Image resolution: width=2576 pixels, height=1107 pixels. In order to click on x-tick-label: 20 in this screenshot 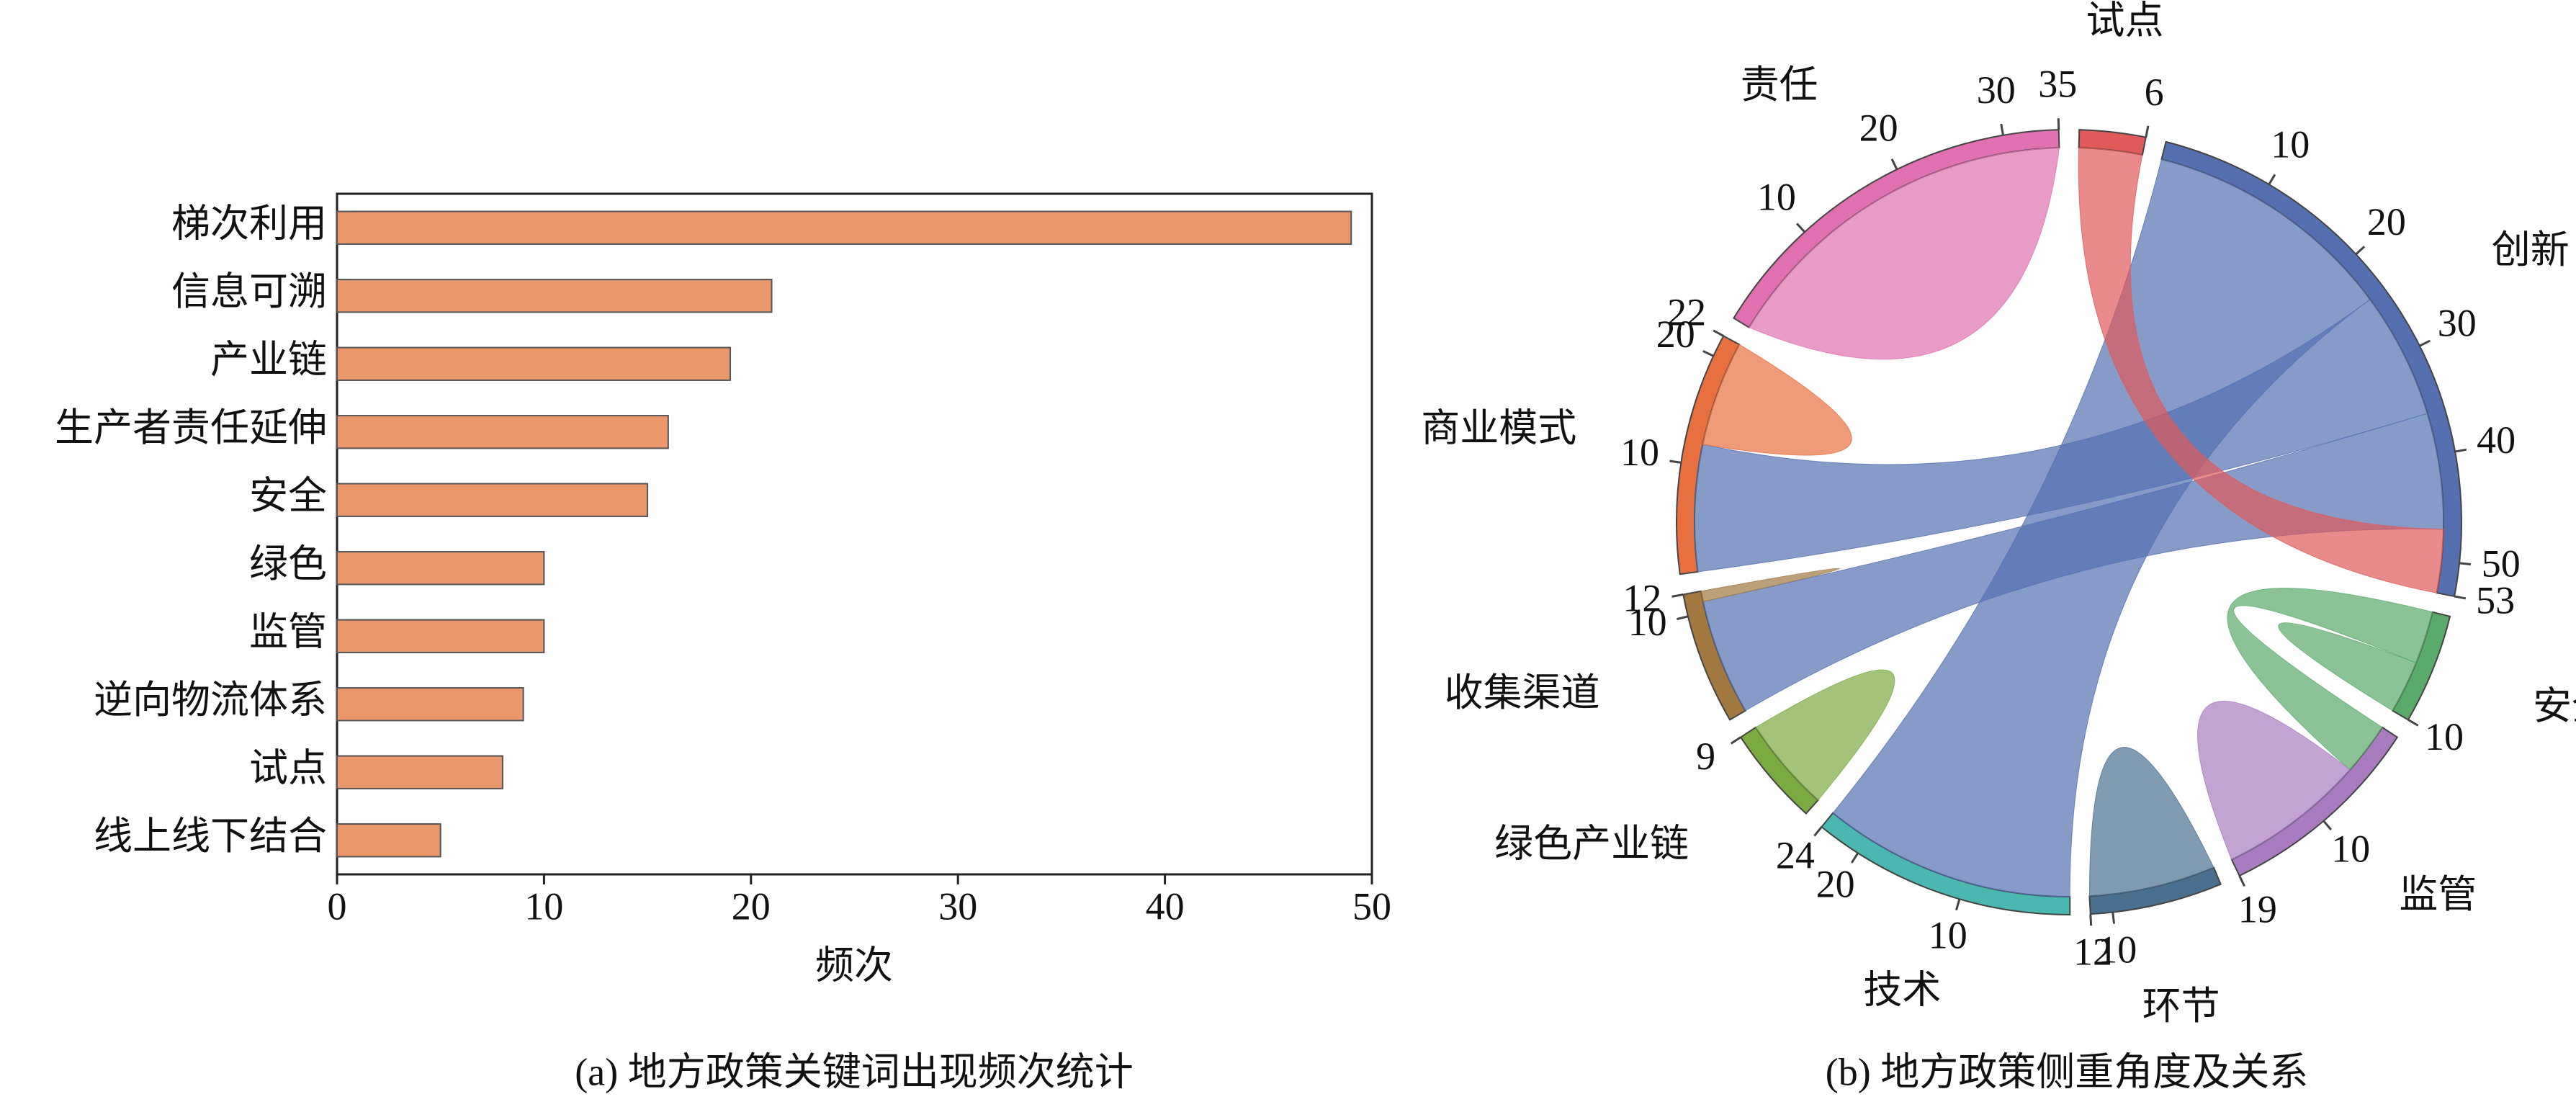, I will do `click(751, 906)`.